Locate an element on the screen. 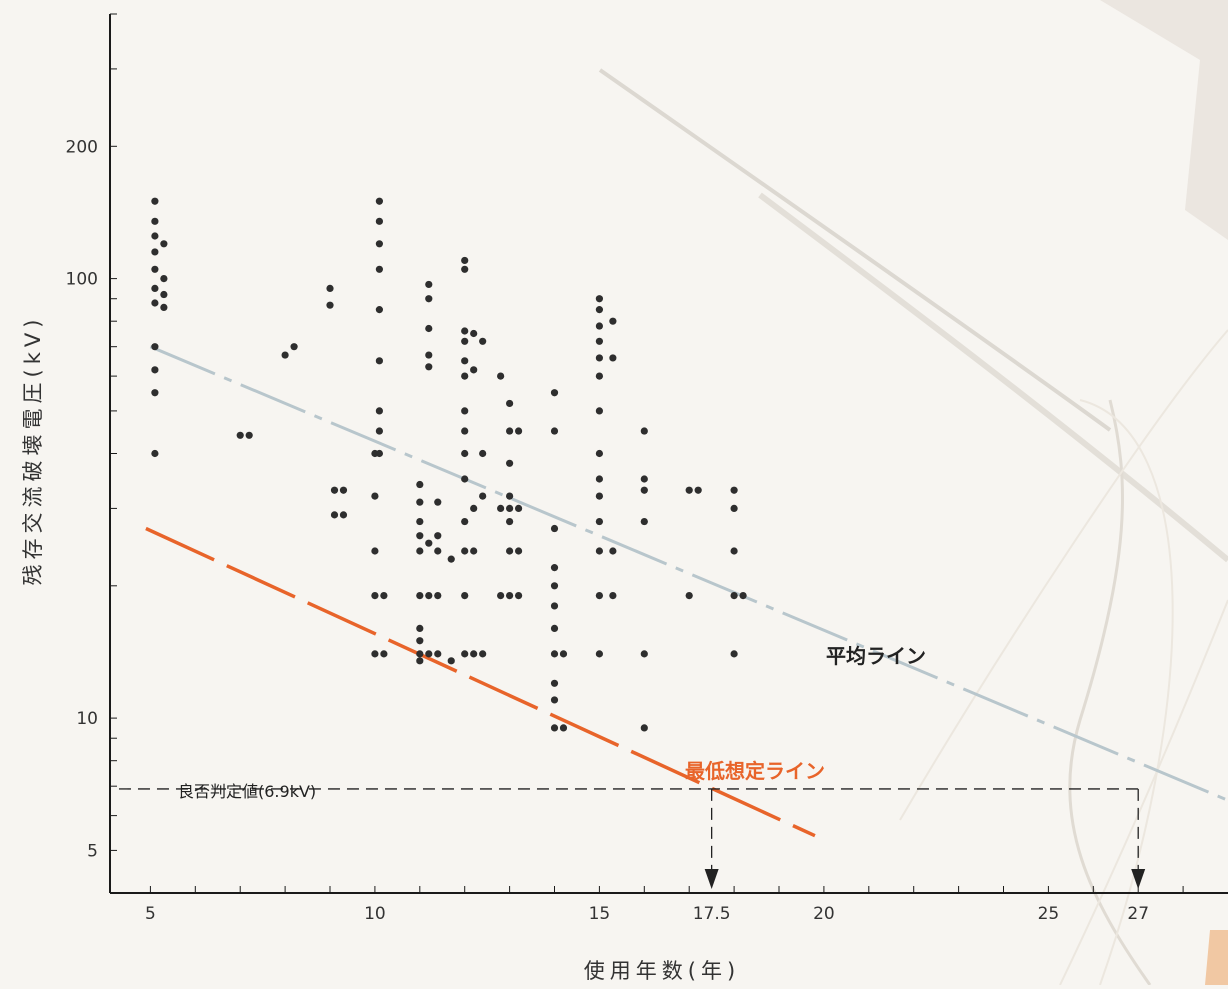 Image resolution: width=1228 pixels, height=989 pixels. x-axis-title: 使用年数(年) is located at coordinates (662, 971).